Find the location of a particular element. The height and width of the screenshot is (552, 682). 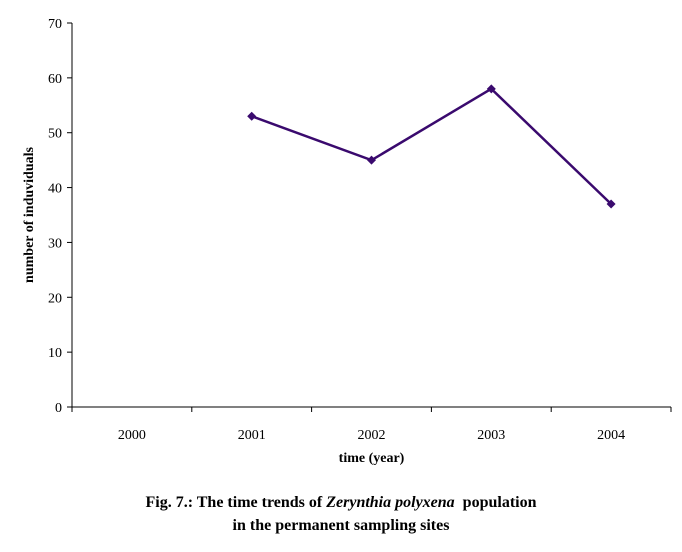

y-tick-label: 50 is located at coordinates (55, 134).